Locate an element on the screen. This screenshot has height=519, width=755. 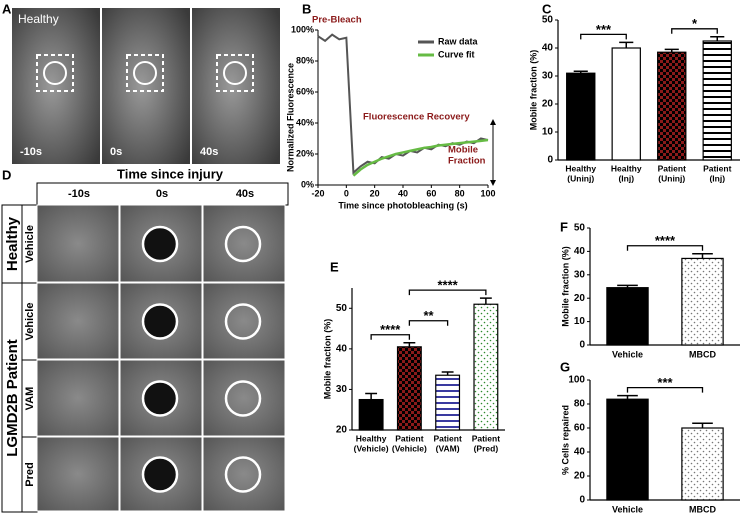
annotation: Fraction is located at coordinates (467, 161).